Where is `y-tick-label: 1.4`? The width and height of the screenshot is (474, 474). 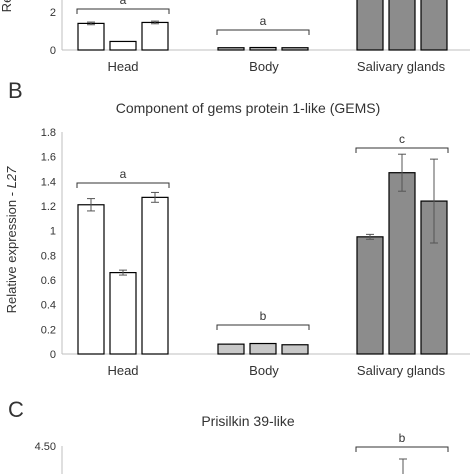 y-tick-label: 1.4 is located at coordinates (48, 182).